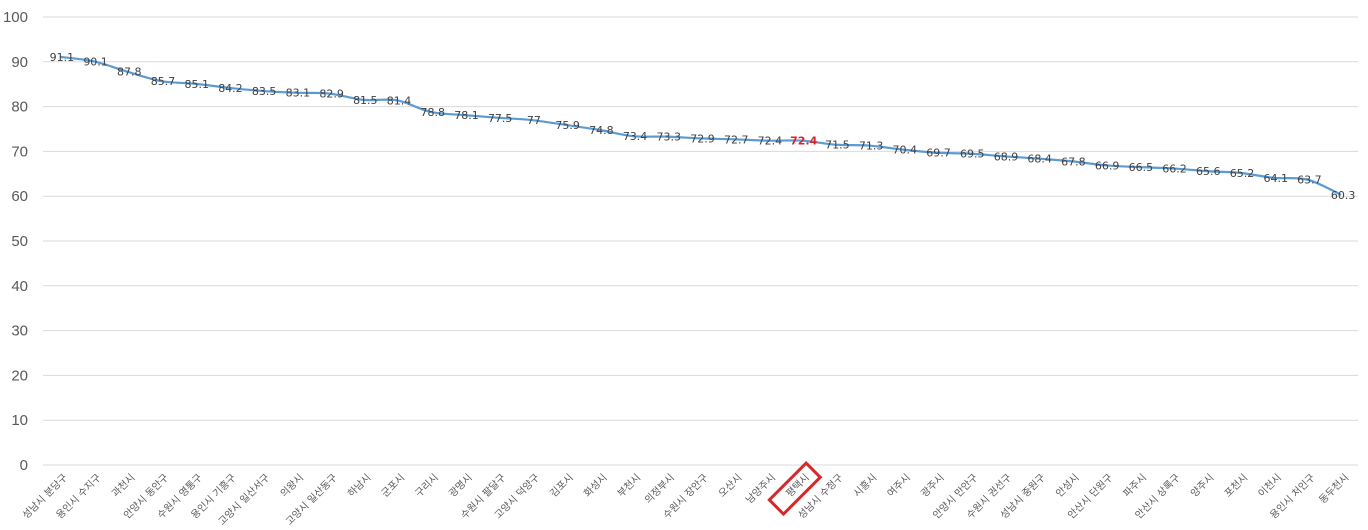  I want to click on y-tick-label: 60, so click(19, 196).